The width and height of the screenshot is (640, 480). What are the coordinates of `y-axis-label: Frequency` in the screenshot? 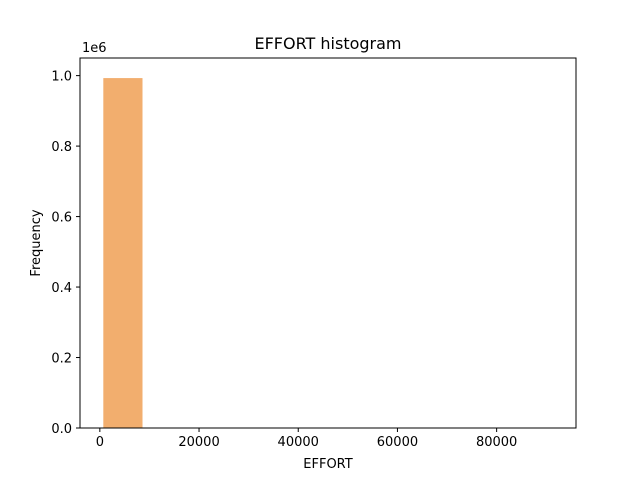 It's located at (36, 242).